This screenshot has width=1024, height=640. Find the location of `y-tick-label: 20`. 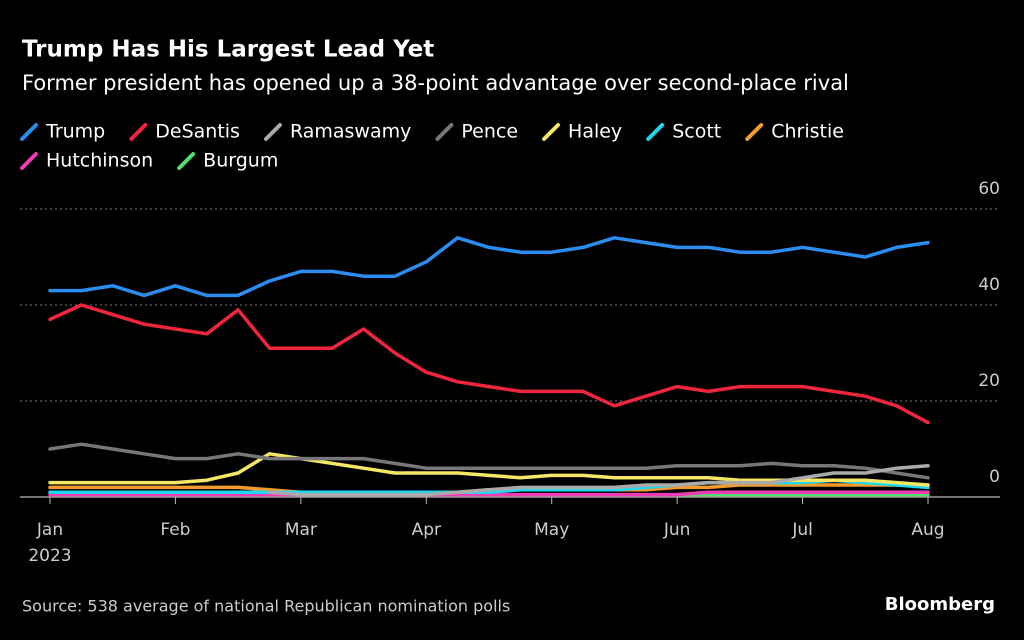

y-tick-label: 20 is located at coordinates (989, 381).